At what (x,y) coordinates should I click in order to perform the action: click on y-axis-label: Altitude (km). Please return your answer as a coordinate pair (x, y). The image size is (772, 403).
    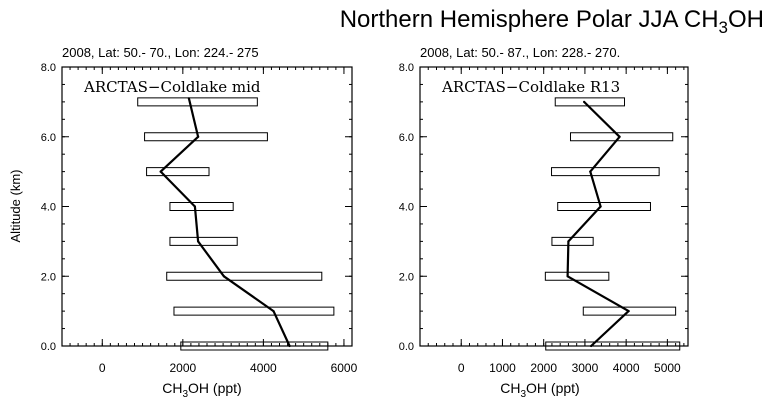
    Looking at the image, I should click on (15, 206).